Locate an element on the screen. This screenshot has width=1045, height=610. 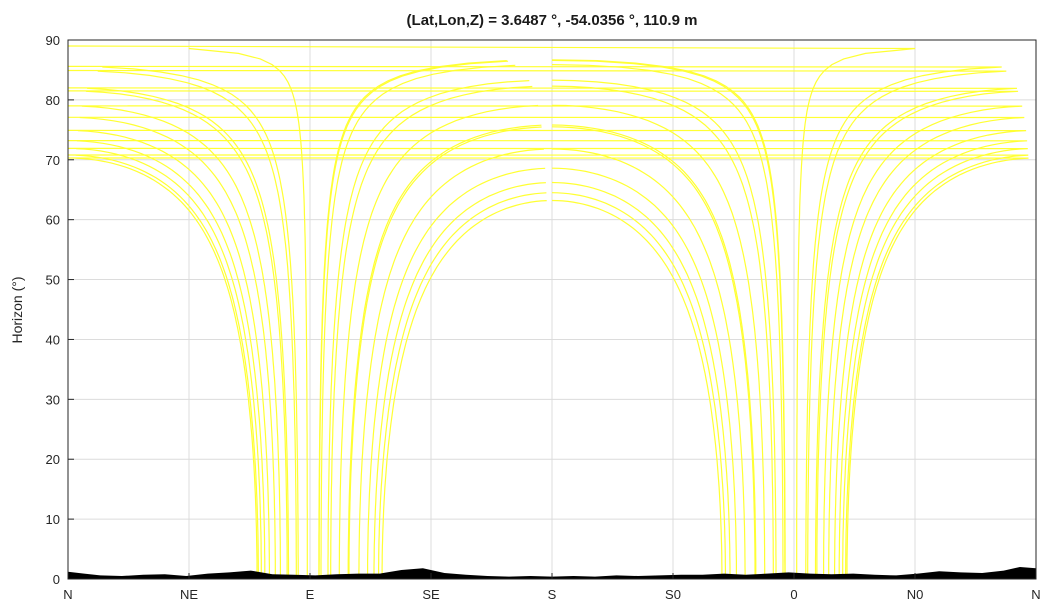
y-tick-label: 60 is located at coordinates (53, 220).